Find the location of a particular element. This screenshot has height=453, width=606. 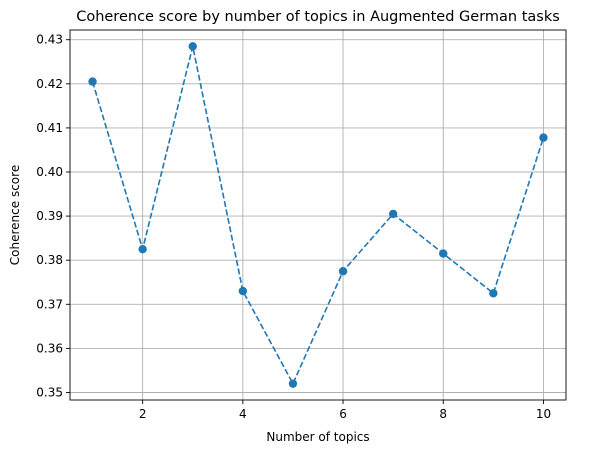

y-tick-label: 0.43 is located at coordinates (49, 40).